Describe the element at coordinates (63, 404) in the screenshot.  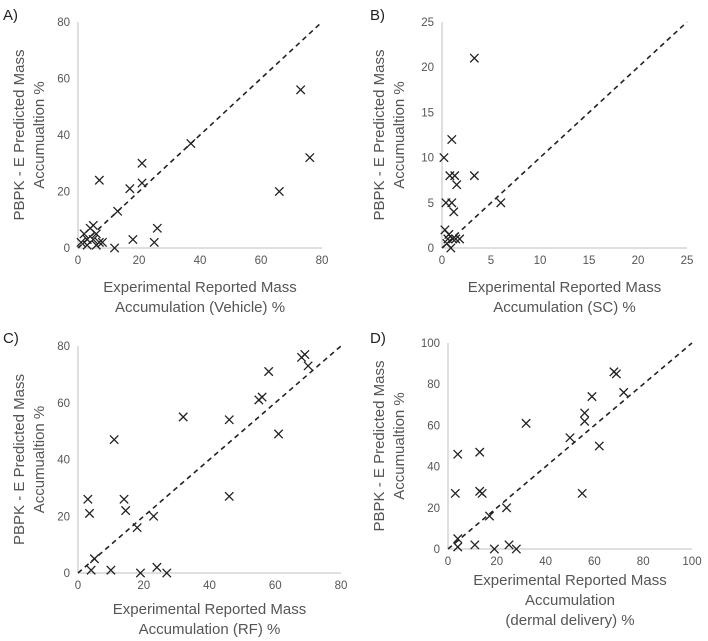
I see `y-tick-label: 60` at that location.